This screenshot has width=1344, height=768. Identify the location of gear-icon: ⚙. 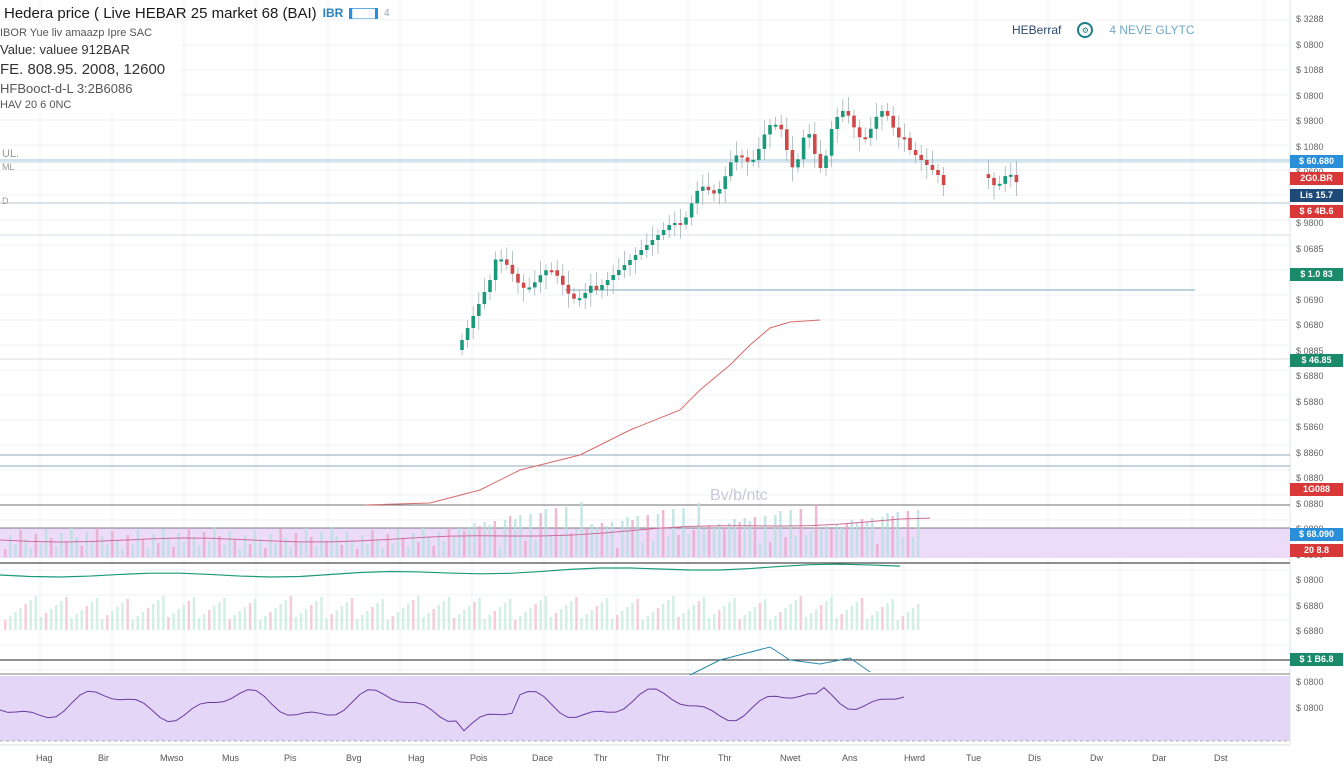
(1085, 30).